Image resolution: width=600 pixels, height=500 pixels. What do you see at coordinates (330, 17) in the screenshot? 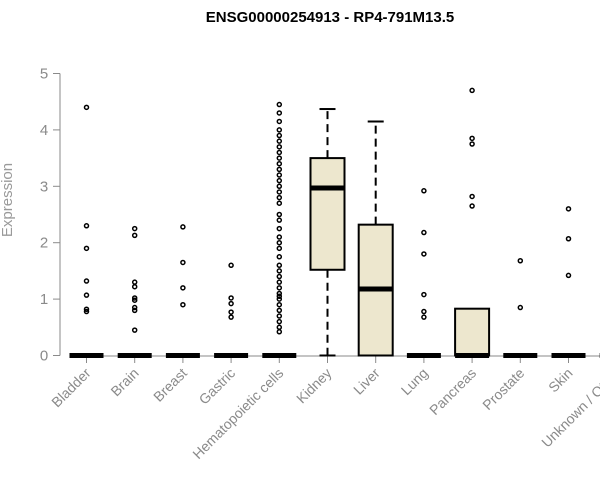
I see `chart-title: ENSG00000254913 - RP4-791M13.5` at bounding box center [330, 17].